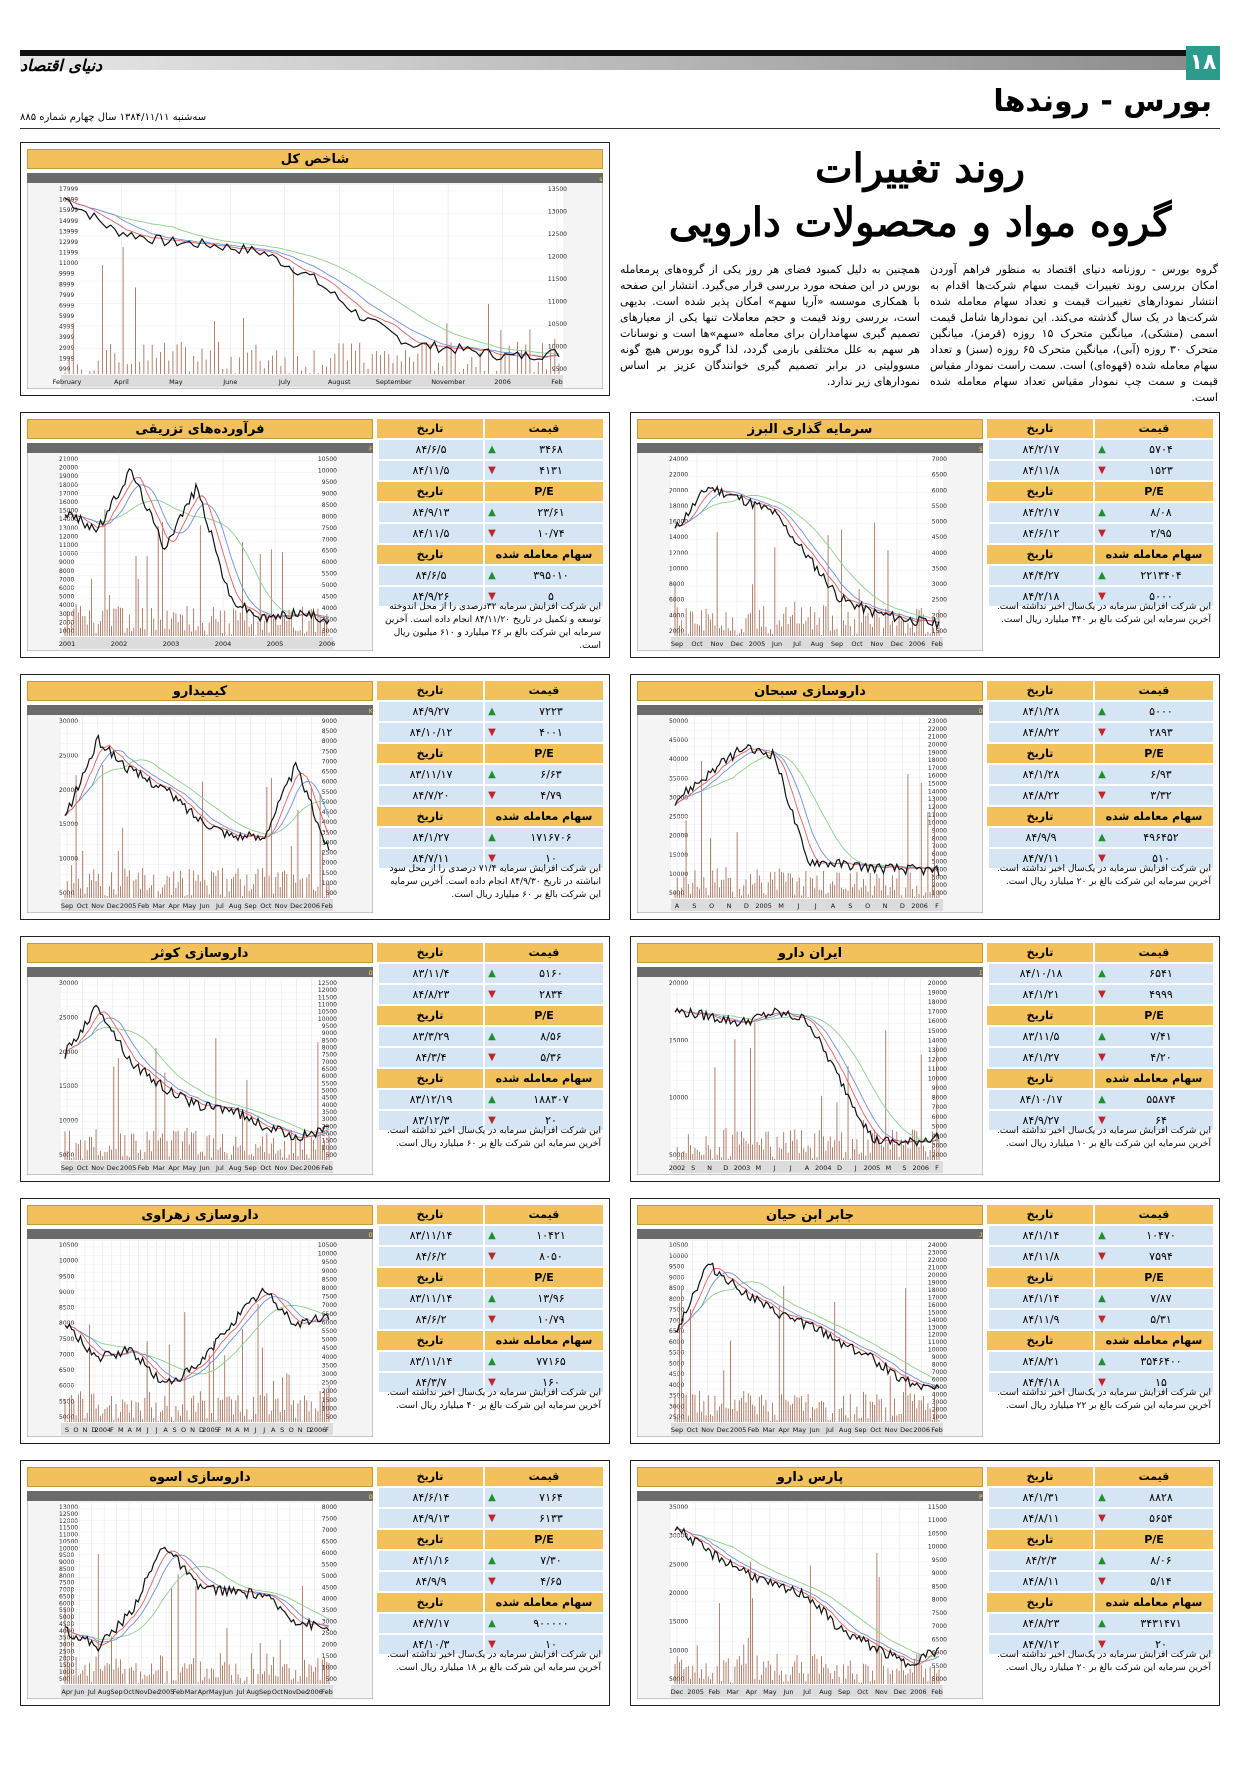 This screenshot has width=1240, height=1778. I want to click on price-tick-label: 17000, so click(937, 1012).